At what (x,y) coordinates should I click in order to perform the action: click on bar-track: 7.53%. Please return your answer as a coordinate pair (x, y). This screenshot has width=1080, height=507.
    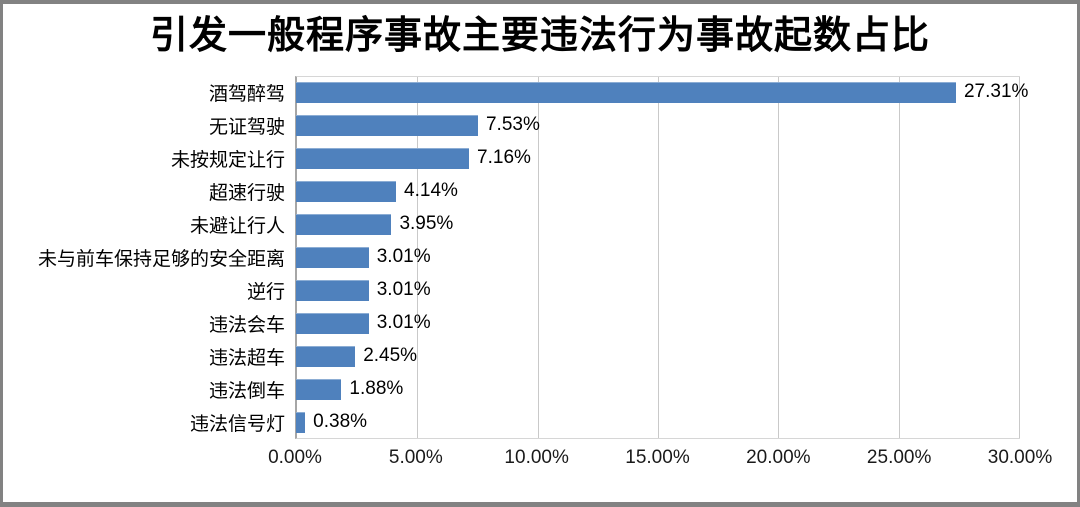
    Looking at the image, I should click on (657, 125).